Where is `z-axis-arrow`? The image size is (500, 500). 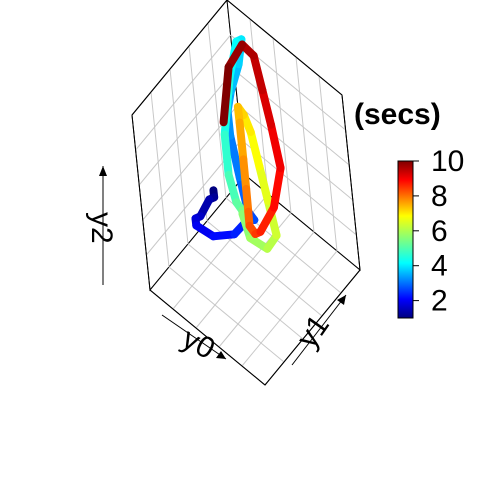 z-axis-arrow is located at coordinates (103, 225).